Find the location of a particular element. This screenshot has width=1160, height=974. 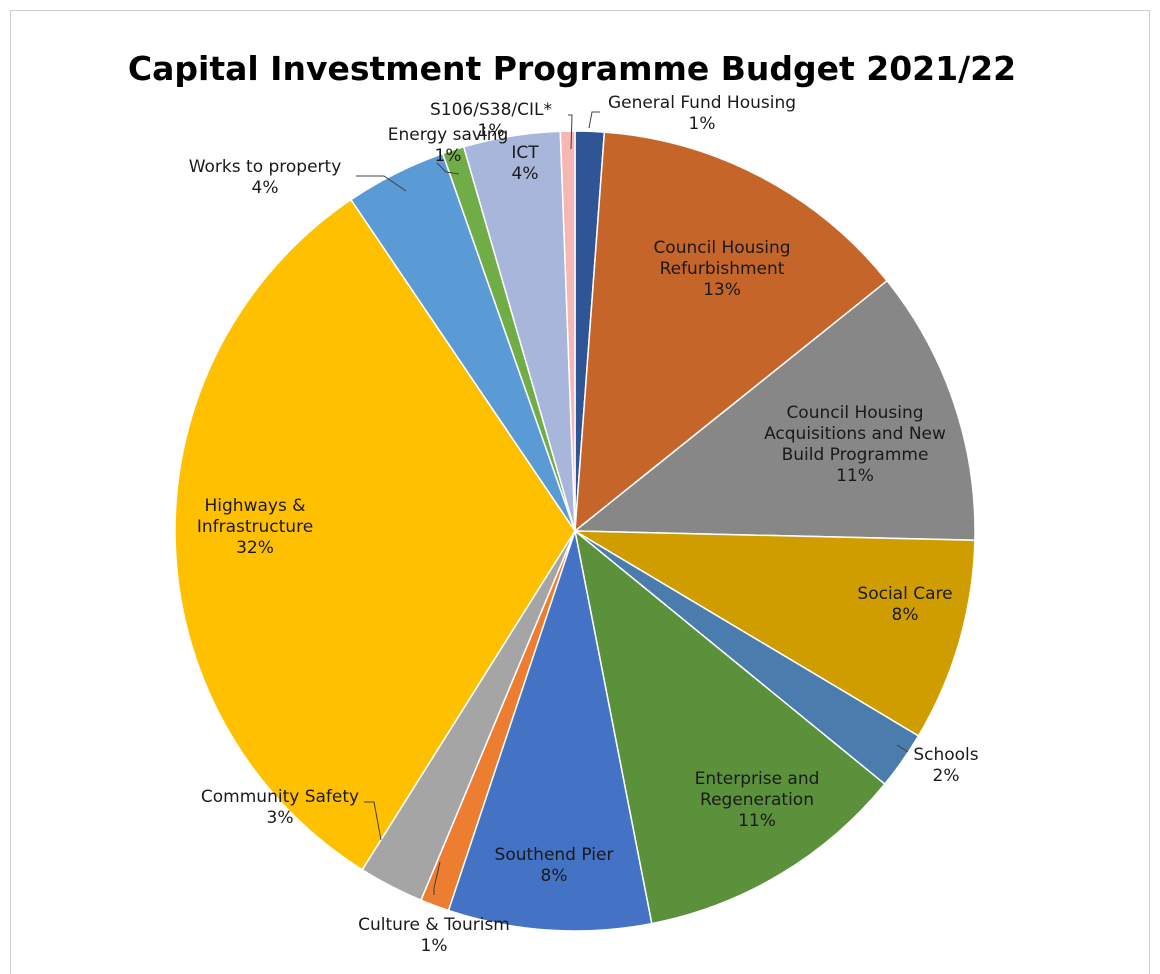

slice-label-energy-saving: Energy saving 1% is located at coordinates (448, 145).